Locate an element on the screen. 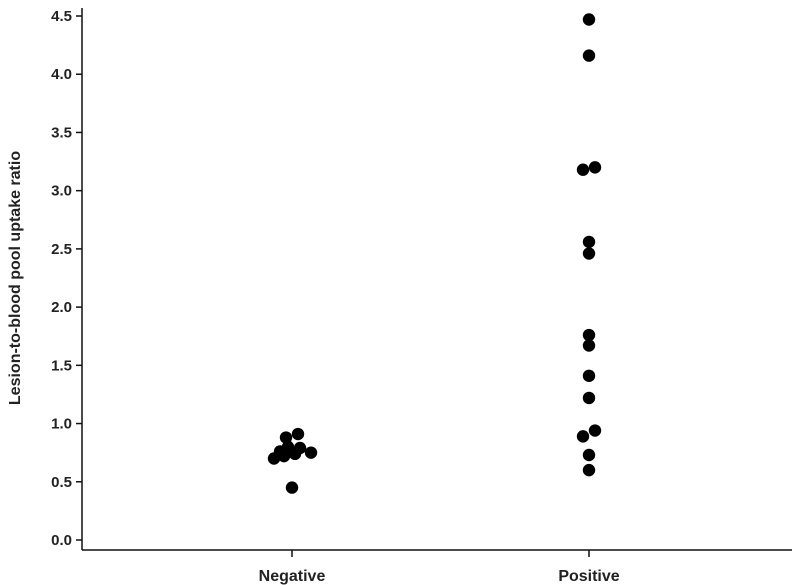  y-tick-label: 0.5 is located at coordinates (61, 482).